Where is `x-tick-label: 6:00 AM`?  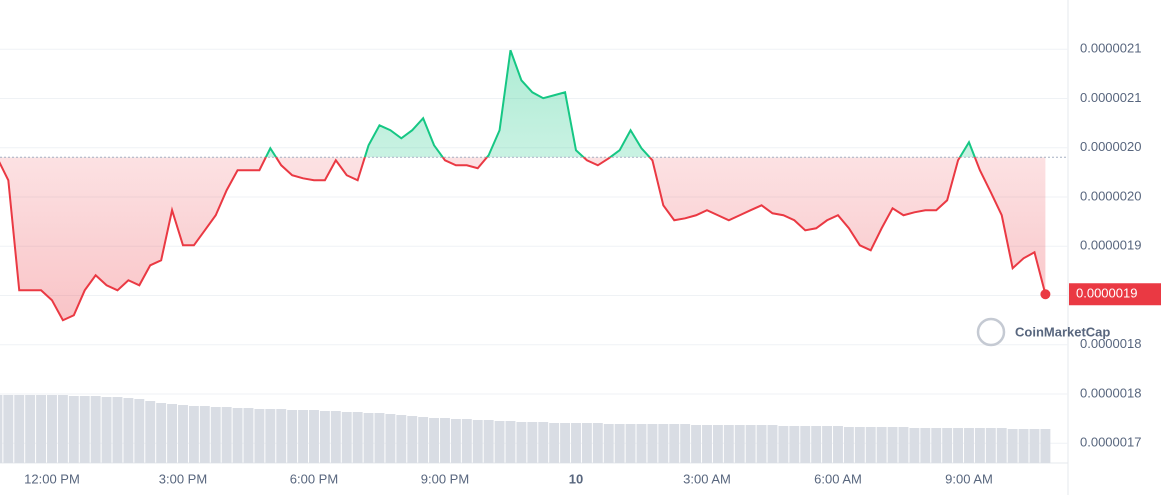 x-tick-label: 6:00 AM is located at coordinates (838, 478).